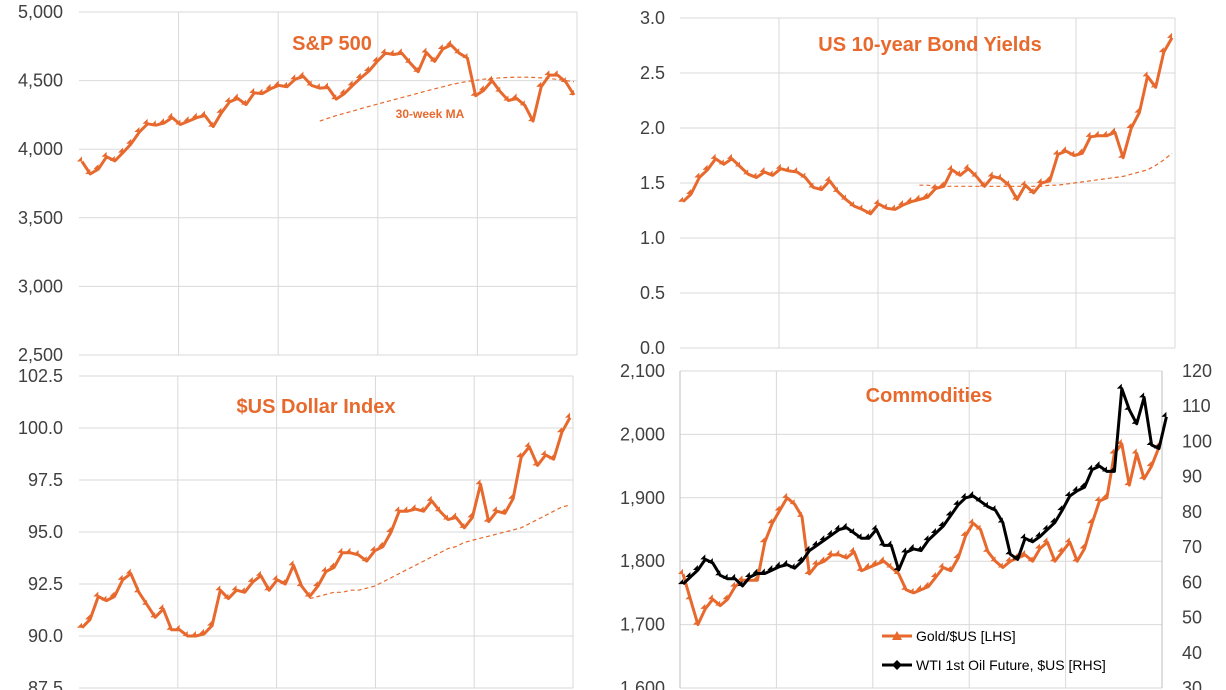 The image size is (1226, 690). What do you see at coordinates (45, 636) in the screenshot?
I see `y-tick-label: 90.0` at bounding box center [45, 636].